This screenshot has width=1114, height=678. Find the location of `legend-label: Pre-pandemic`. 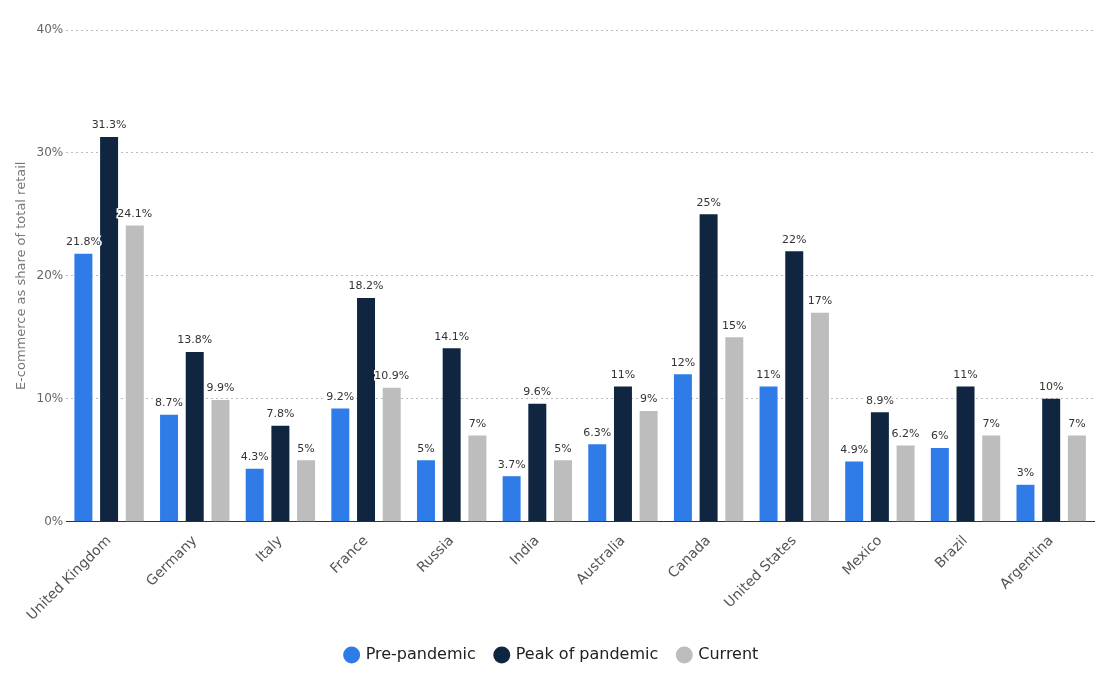

legend-label: Pre-pandemic is located at coordinates (420, 654).